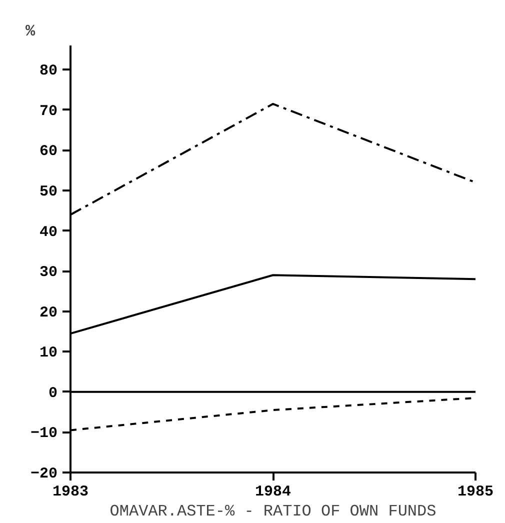  Describe the element at coordinates (31, 31) in the screenshot. I see `y-axis-title: %` at that location.